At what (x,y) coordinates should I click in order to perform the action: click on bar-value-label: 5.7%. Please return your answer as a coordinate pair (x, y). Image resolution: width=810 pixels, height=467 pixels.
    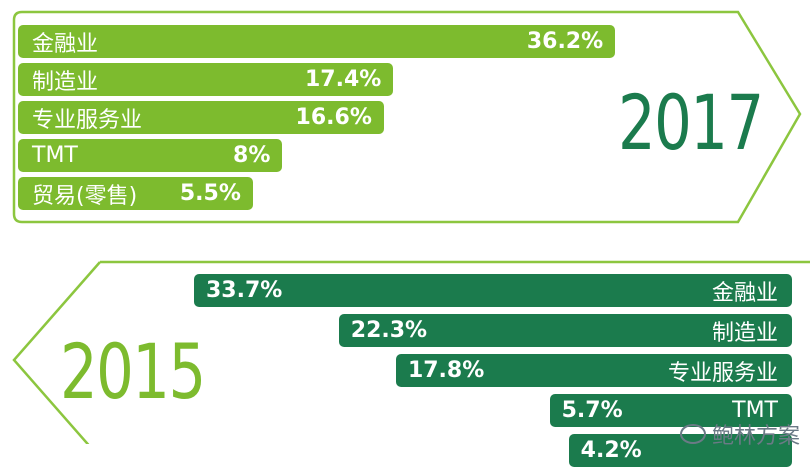
    Looking at the image, I should click on (592, 410).